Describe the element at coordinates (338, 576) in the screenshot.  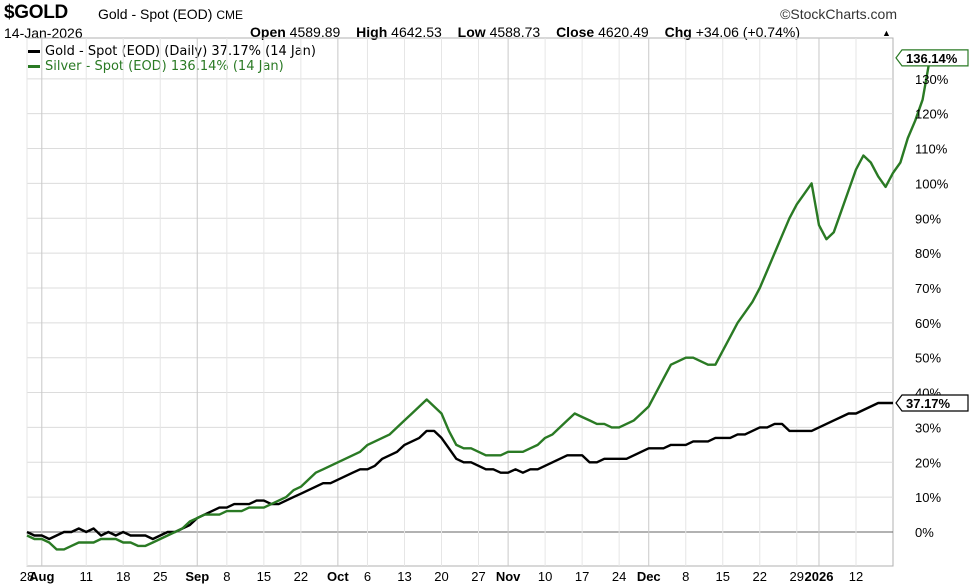
I see `x-tick-label: Oct` at that location.